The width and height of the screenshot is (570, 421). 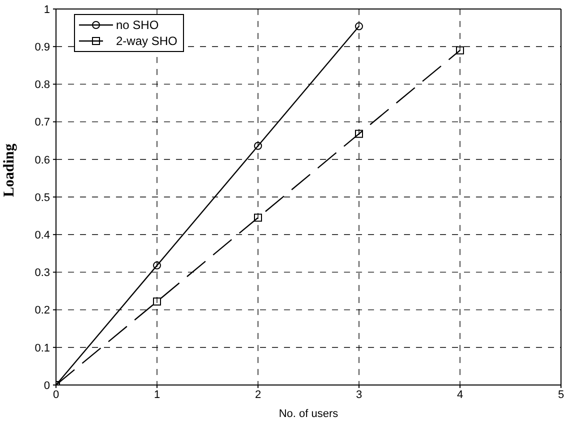 What do you see at coordinates (308, 414) in the screenshot?
I see `x-axis-title: No. of users` at bounding box center [308, 414].